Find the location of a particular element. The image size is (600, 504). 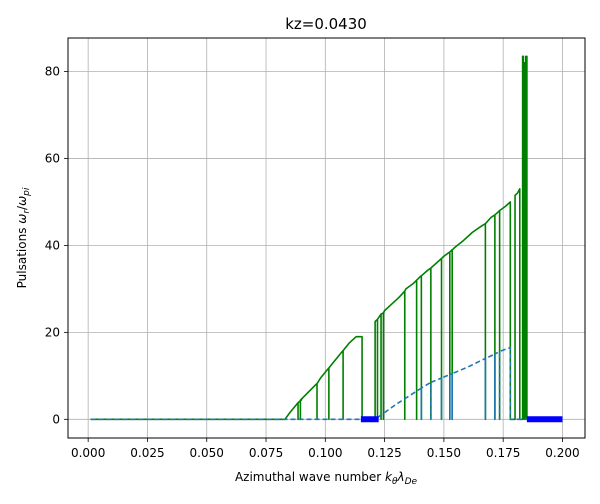

chart-title: kz=0.0430 is located at coordinates (326, 24).